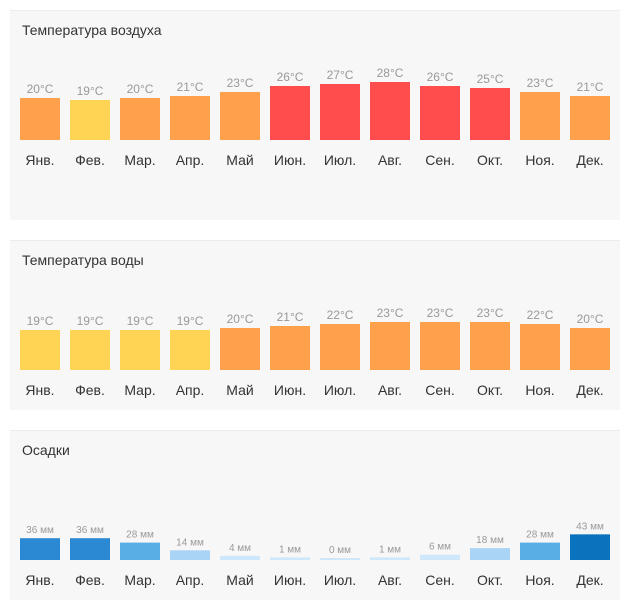 This screenshot has width=630, height=610. What do you see at coordinates (290, 317) in the screenshot?
I see `value-label-6: 21°C` at bounding box center [290, 317].